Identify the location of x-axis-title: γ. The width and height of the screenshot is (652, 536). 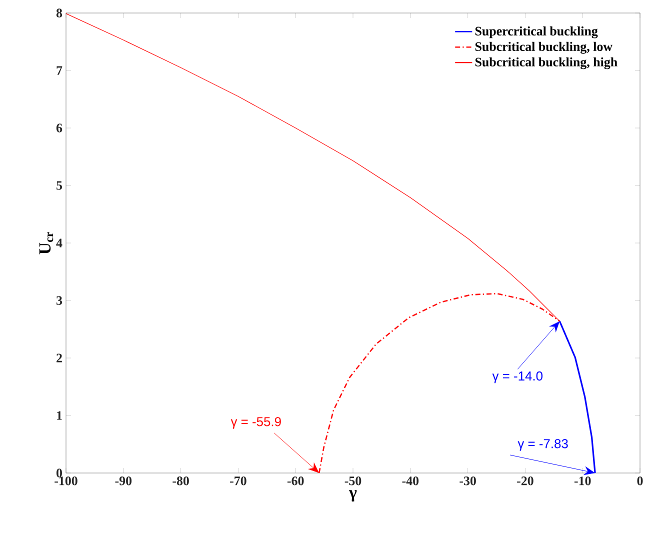
(352, 496).